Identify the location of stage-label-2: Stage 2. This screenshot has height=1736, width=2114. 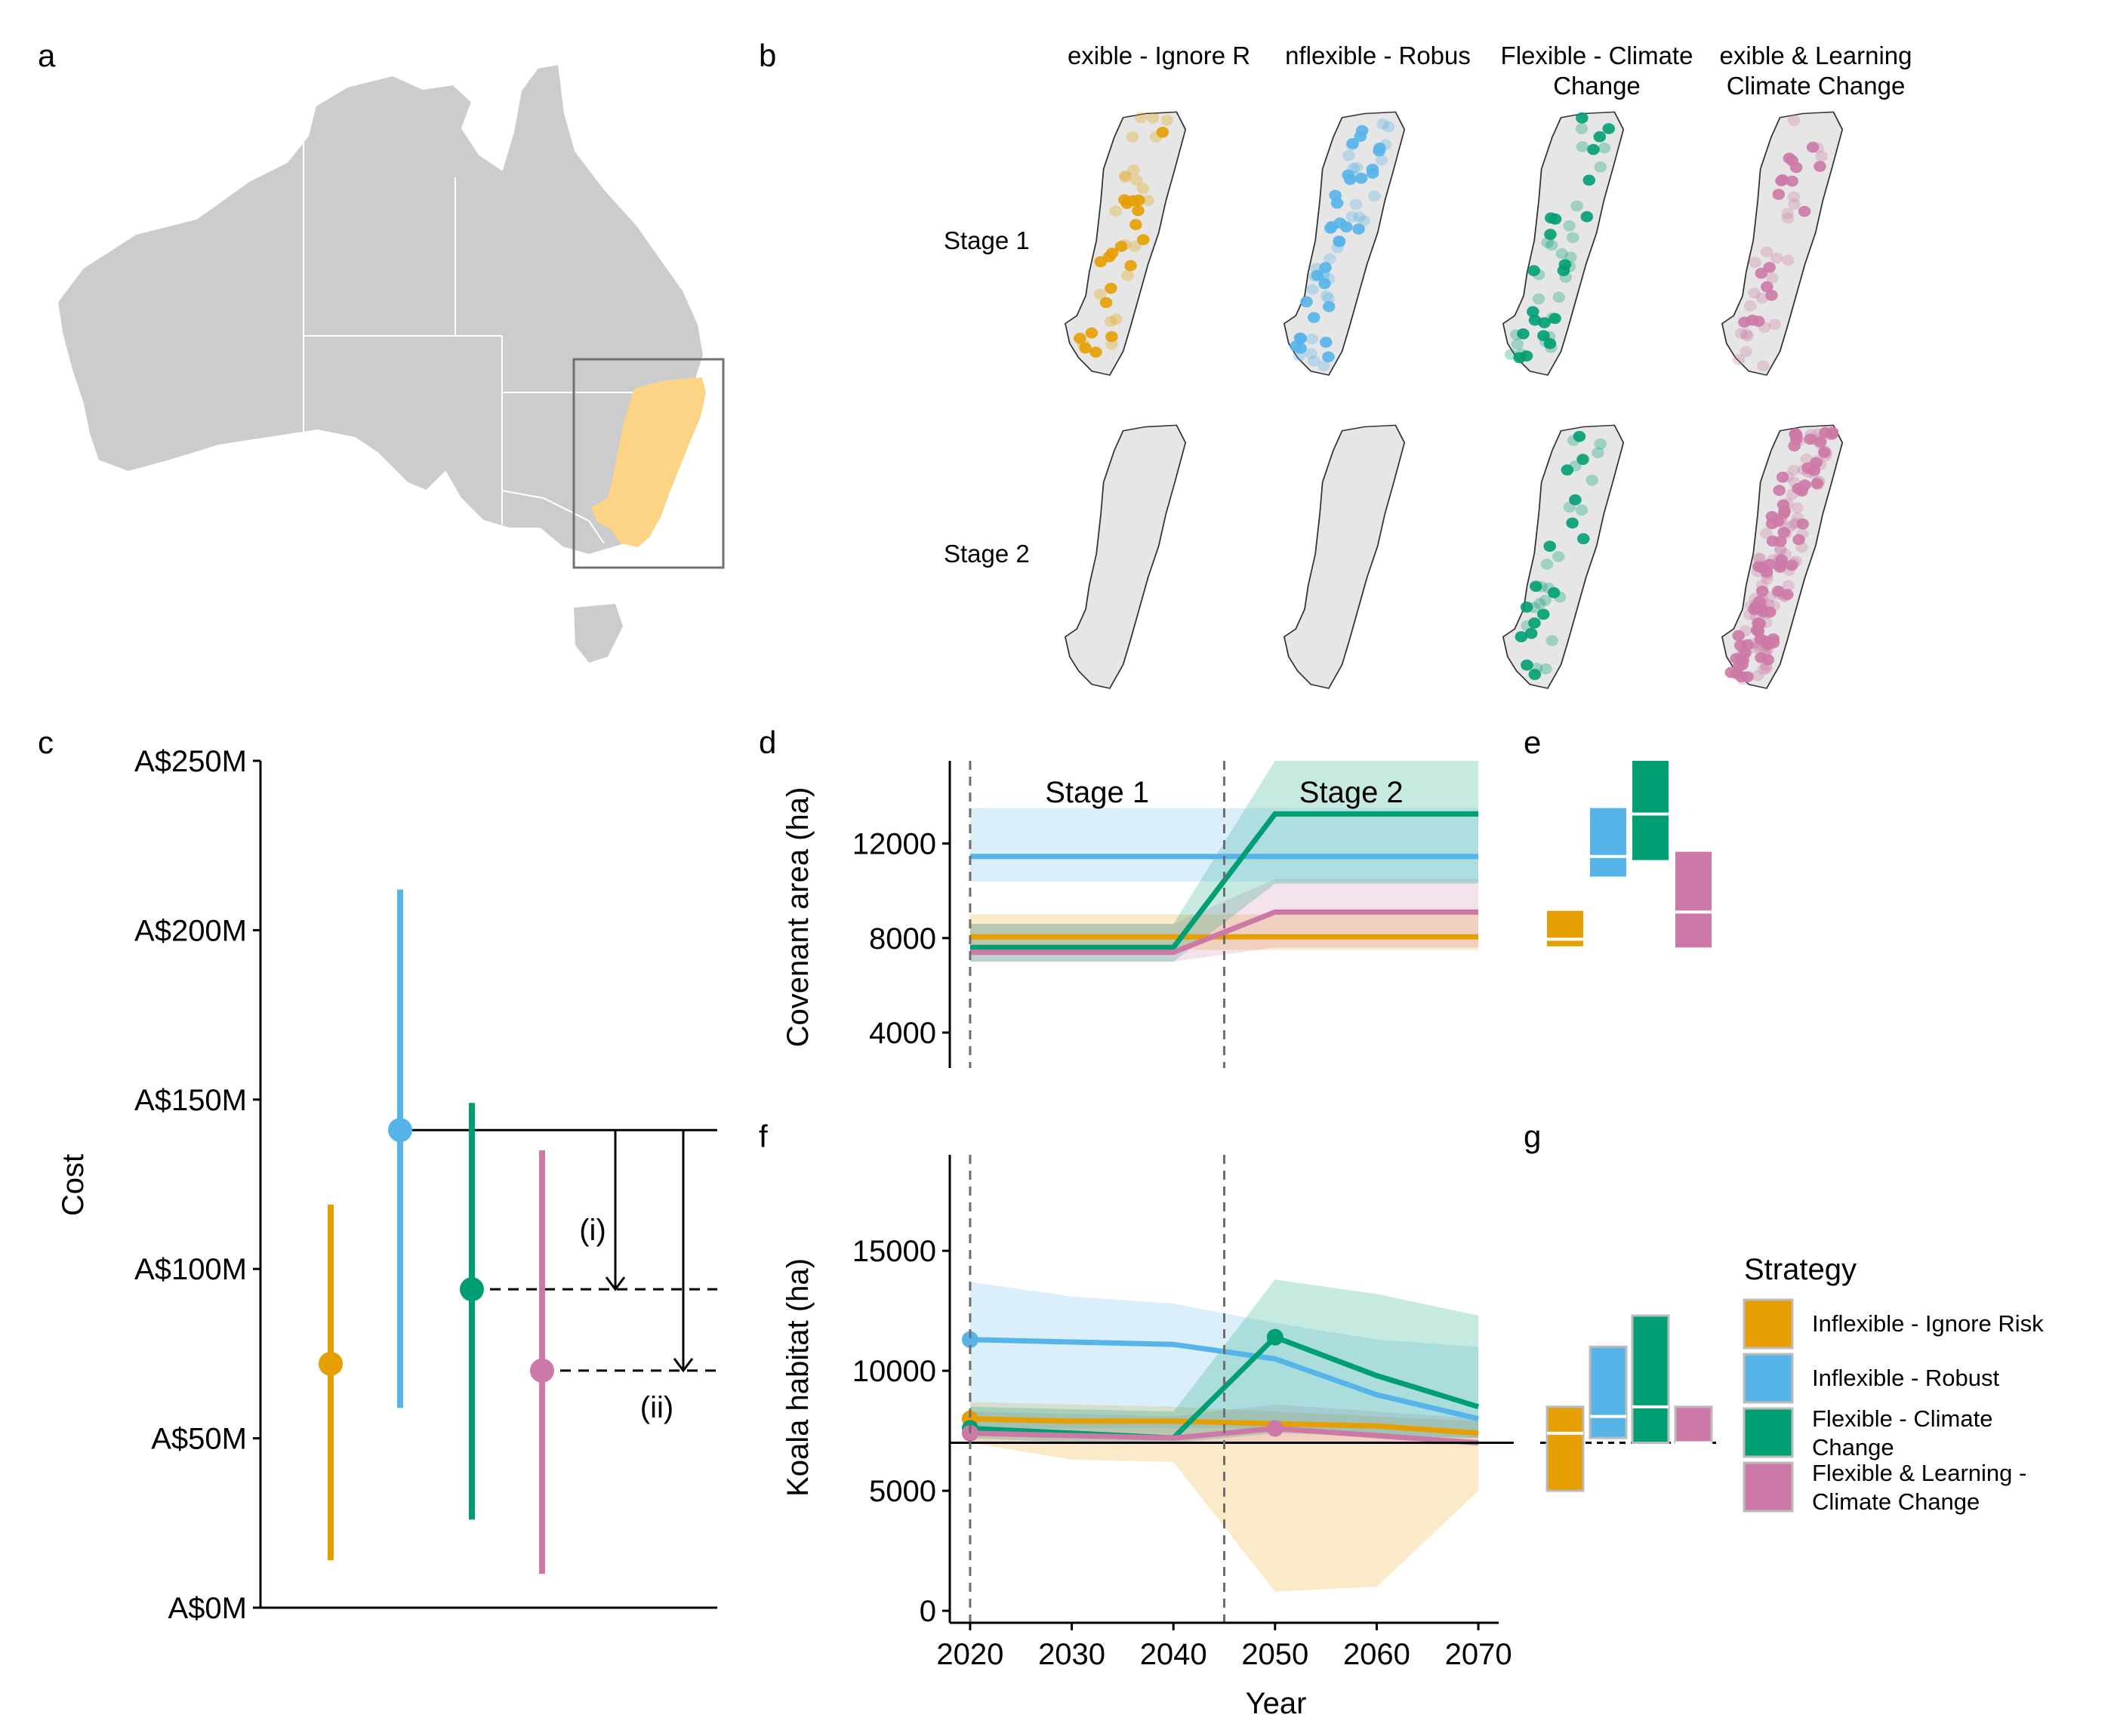
(1352, 792).